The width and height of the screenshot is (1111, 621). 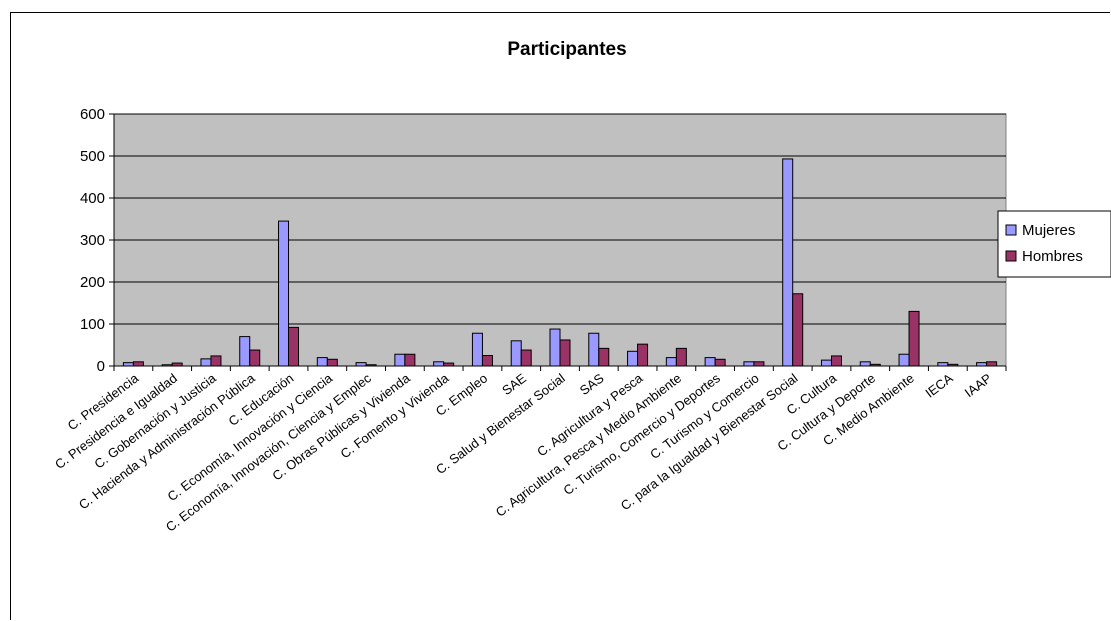 What do you see at coordinates (514, 384) in the screenshot?
I see `x-category-label: SAE` at bounding box center [514, 384].